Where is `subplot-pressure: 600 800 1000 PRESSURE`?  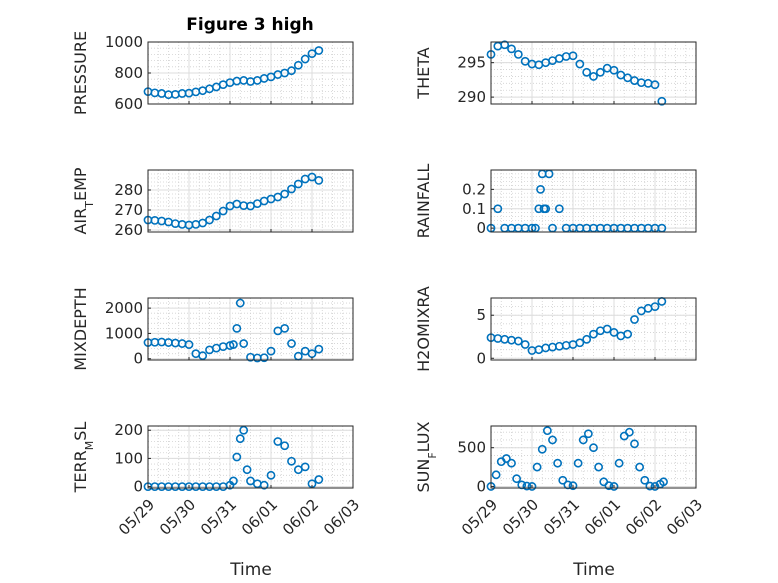 subplot-pressure: 600 800 1000 PRESSURE is located at coordinates (212, 73).